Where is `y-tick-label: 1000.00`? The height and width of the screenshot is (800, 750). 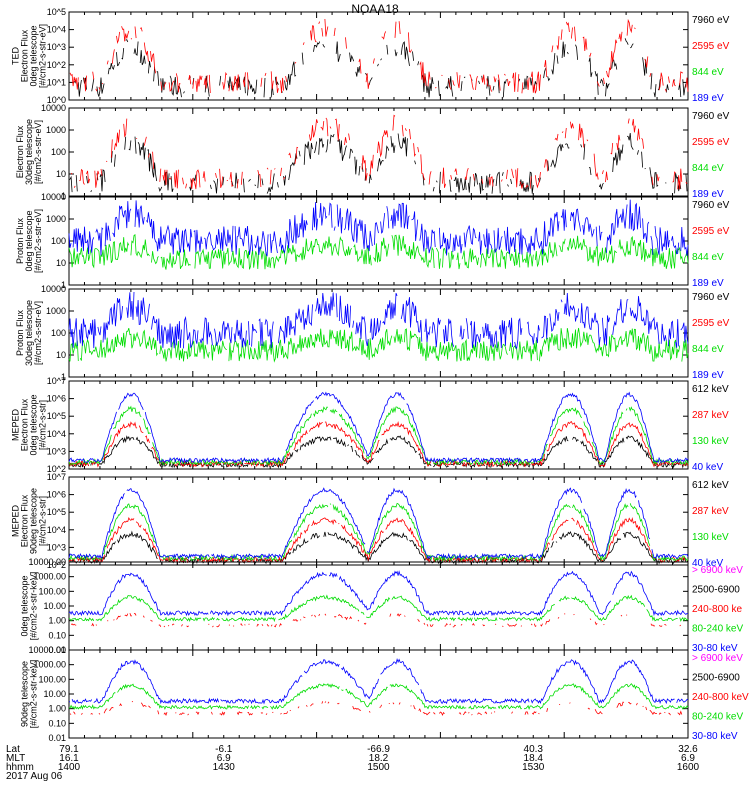 y-tick-label: 1000.00 is located at coordinates (49, 665).